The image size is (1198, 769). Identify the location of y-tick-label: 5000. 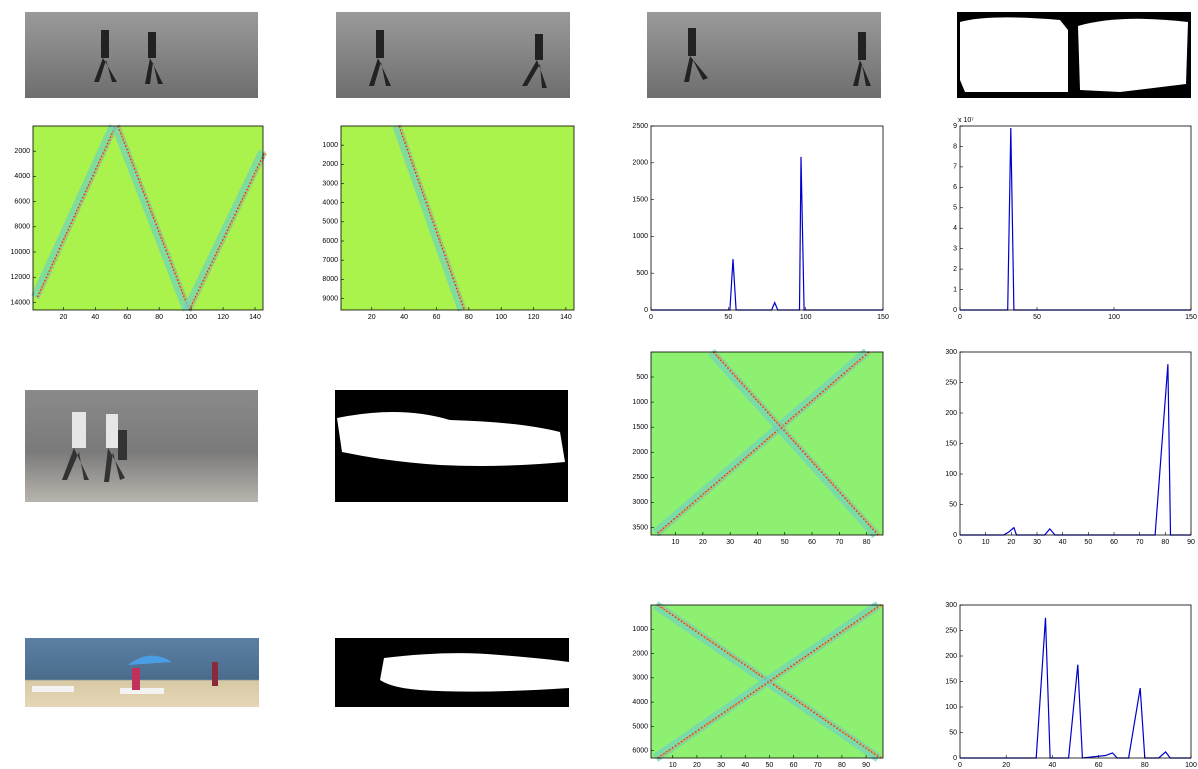
(640, 726).